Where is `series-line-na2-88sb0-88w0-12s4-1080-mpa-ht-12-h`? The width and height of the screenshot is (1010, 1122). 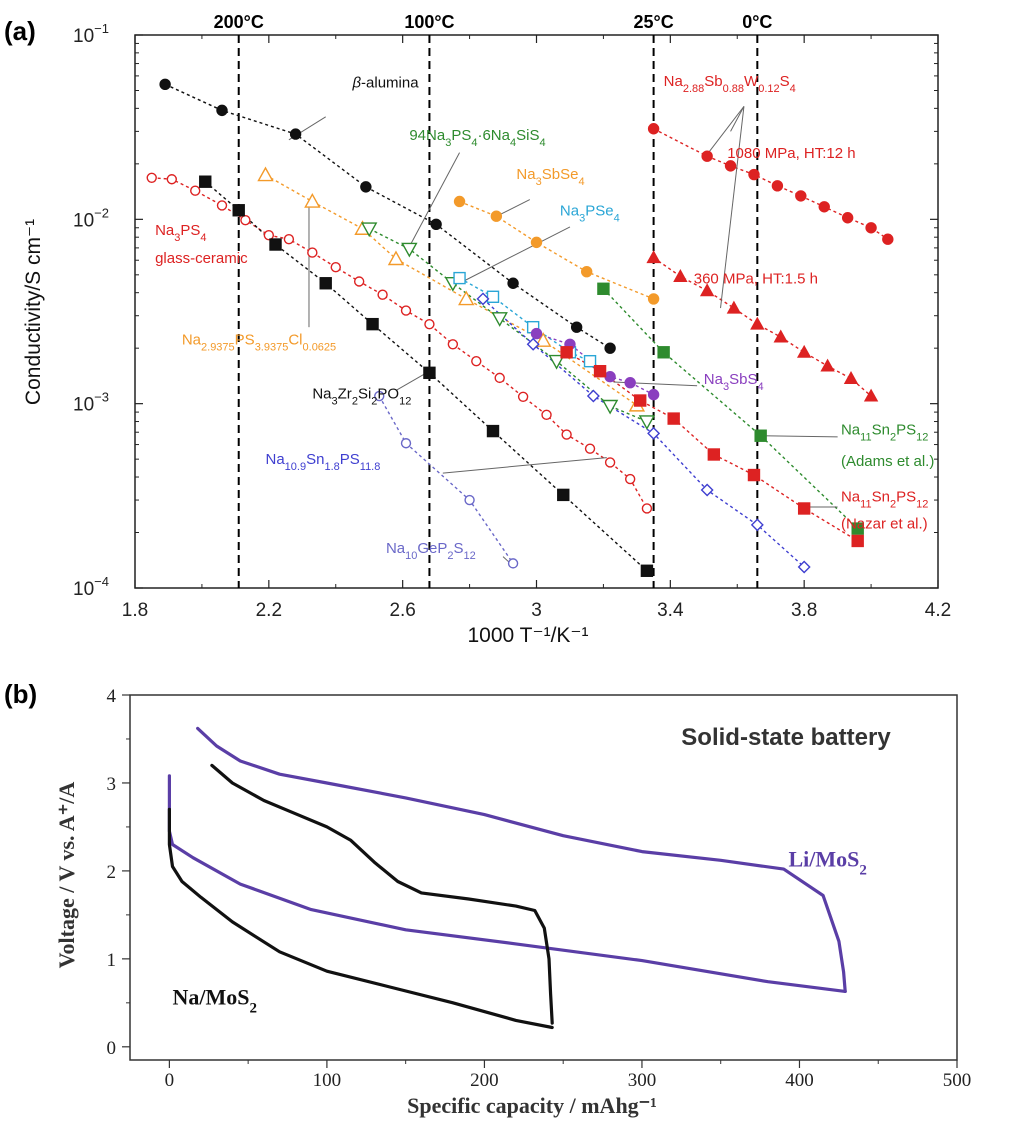 series-line-na2-88sb0-88w0-12s4-1080-mpa-ht-12-h is located at coordinates (771, 184).